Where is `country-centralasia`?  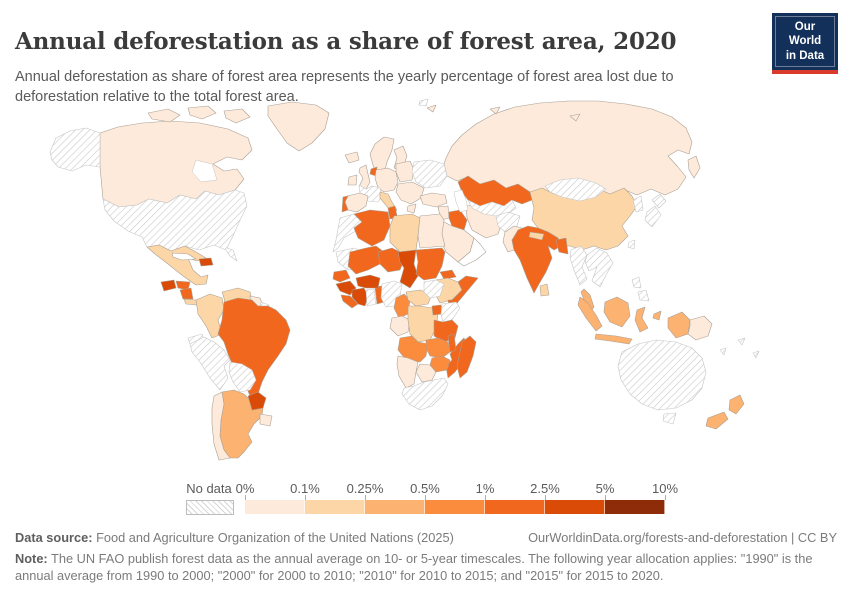
country-centralasia is located at coordinates (492, 208).